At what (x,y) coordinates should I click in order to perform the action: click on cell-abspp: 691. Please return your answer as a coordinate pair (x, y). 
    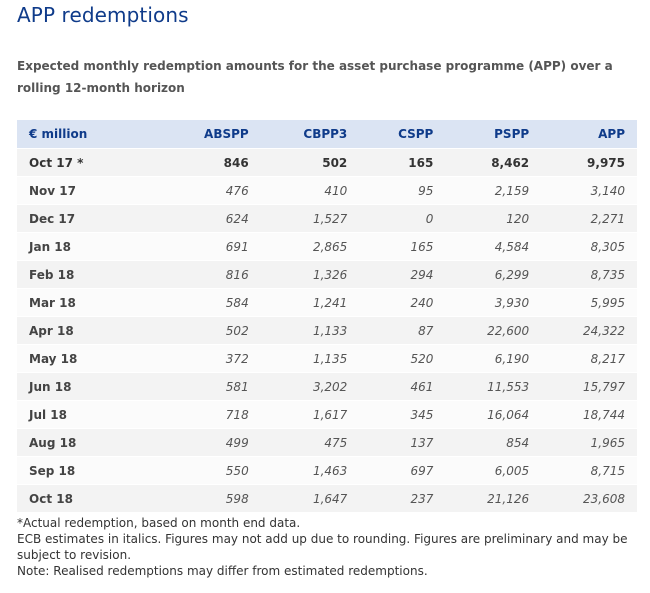
    Looking at the image, I should click on (211, 246).